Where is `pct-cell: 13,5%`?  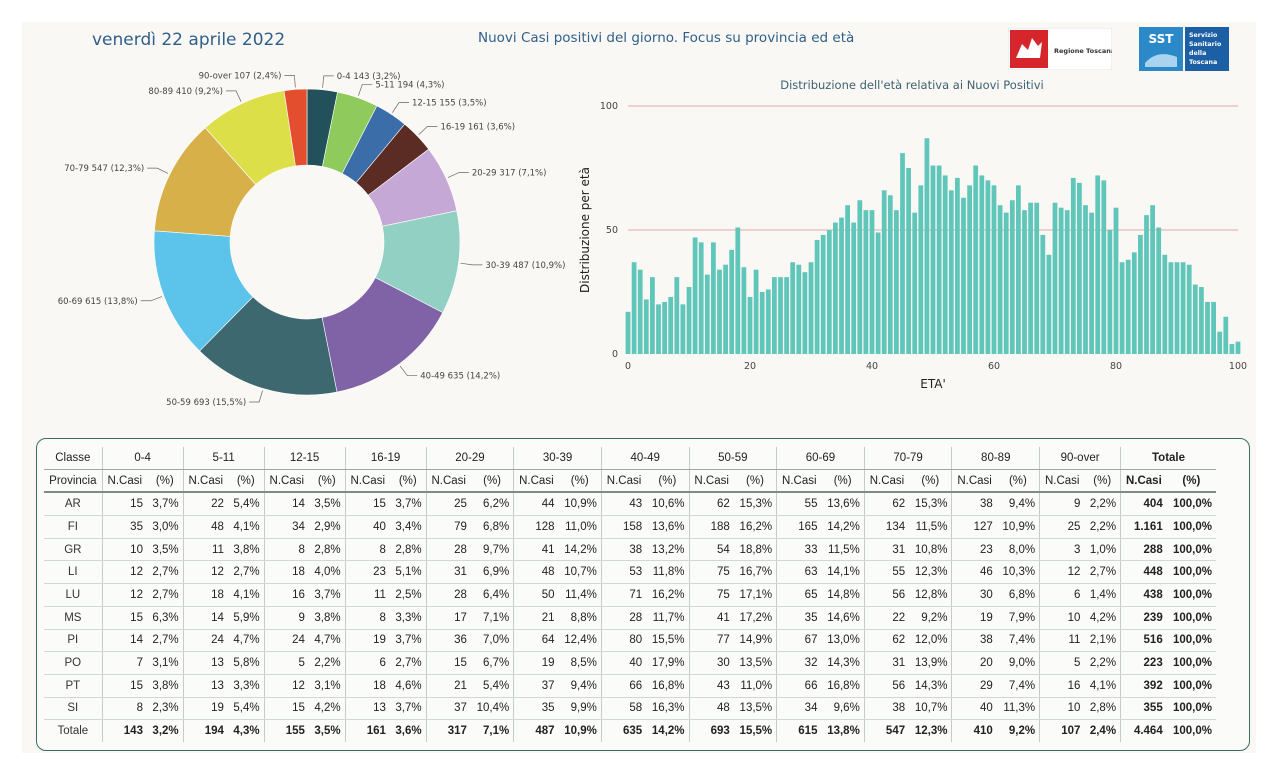
pct-cell: 13,5% is located at coordinates (755, 709).